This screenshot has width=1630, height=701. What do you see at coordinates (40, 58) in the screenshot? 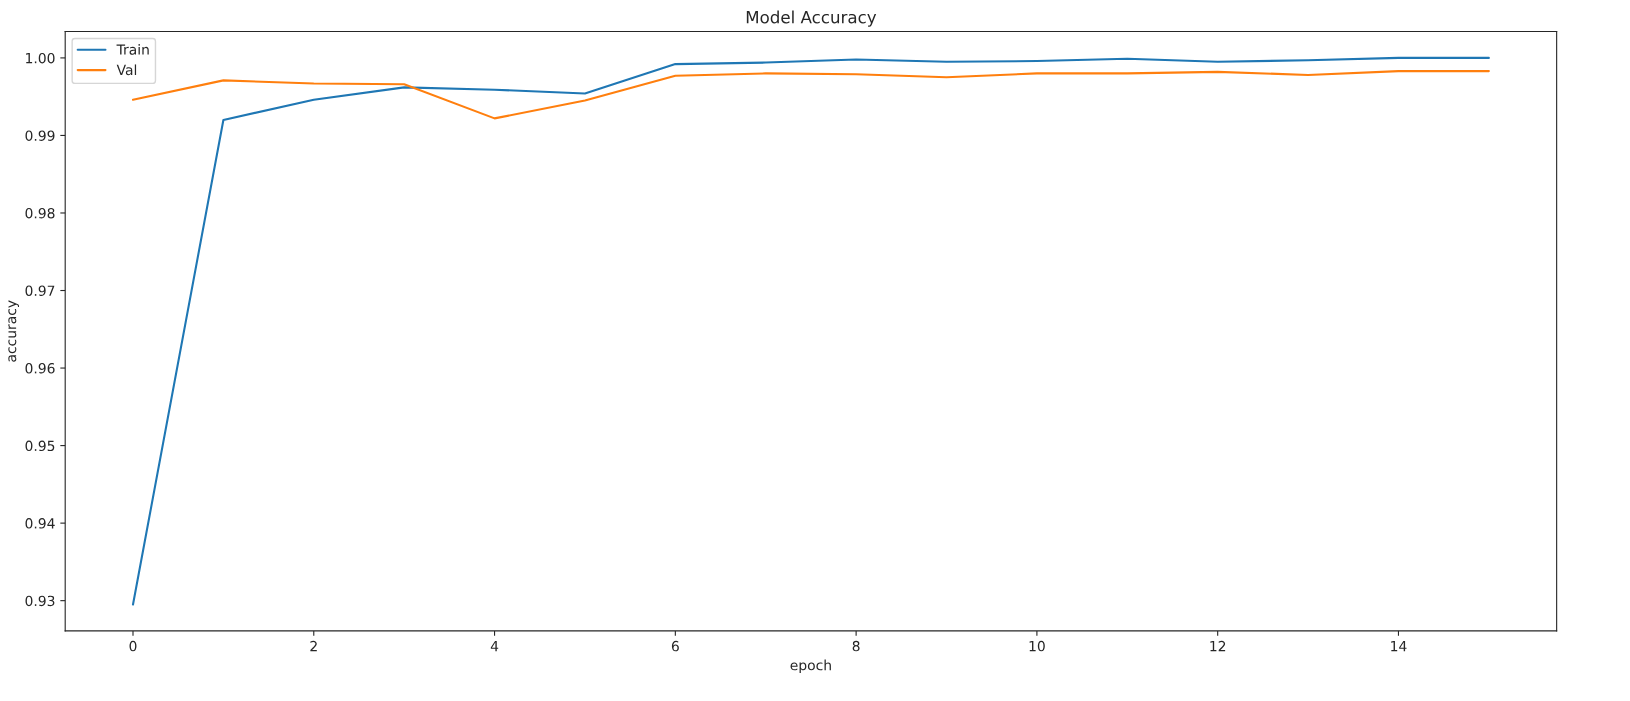
I see `y-tick-label: 1.00` at bounding box center [40, 58].